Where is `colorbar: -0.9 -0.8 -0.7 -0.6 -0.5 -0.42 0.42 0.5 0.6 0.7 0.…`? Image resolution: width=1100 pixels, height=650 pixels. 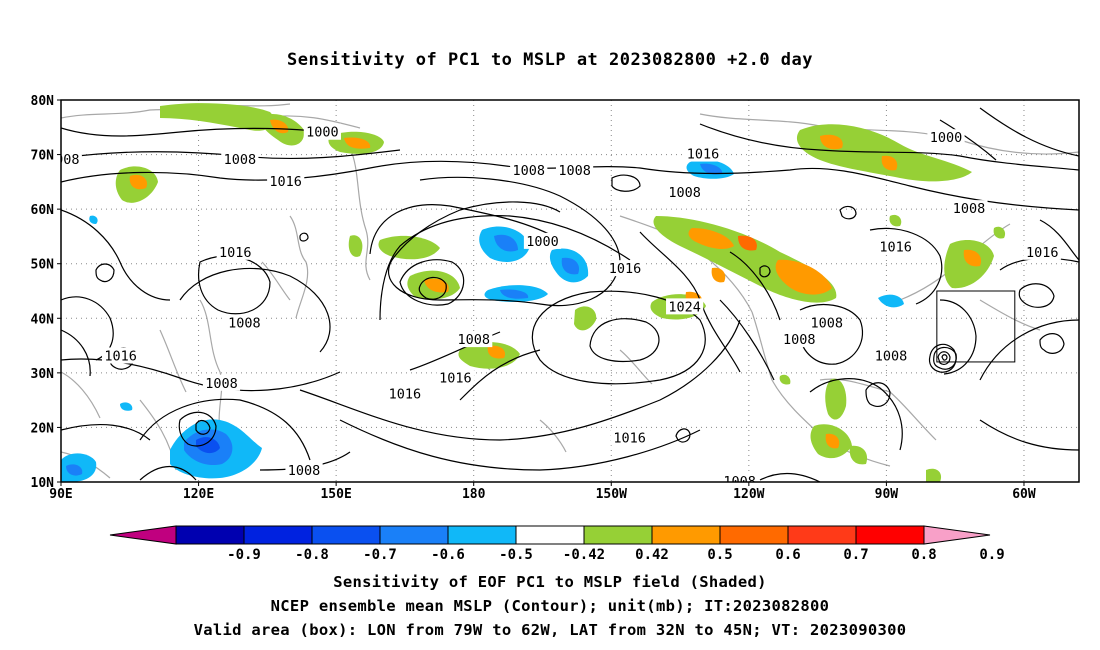
colorbar: -0.9 -0.8 -0.7 -0.6 -0.5 -0.42 0.42 0.5 0.6 0.7 0.… is located at coordinates (557, 544).